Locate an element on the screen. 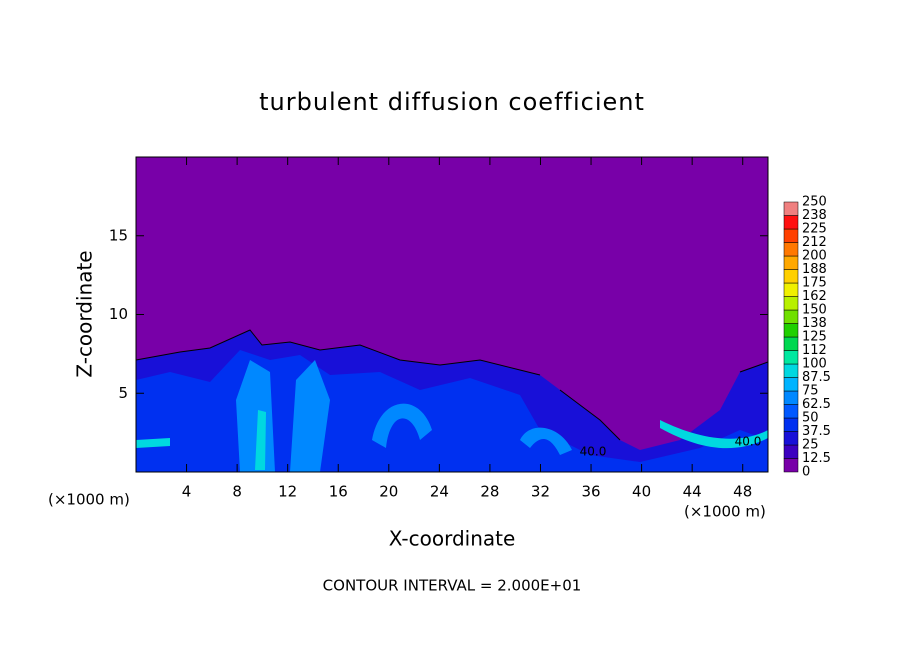 This screenshot has height=658, width=904. colorbar-label: 25 is located at coordinates (810, 445).